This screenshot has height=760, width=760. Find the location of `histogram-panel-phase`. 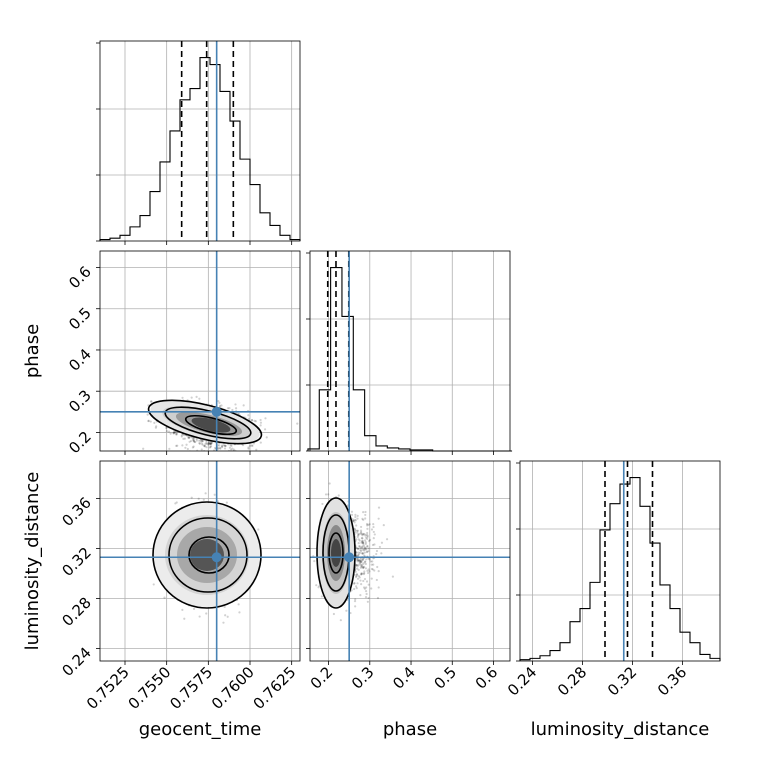

histogram-panel-phase is located at coordinates (409, 352).